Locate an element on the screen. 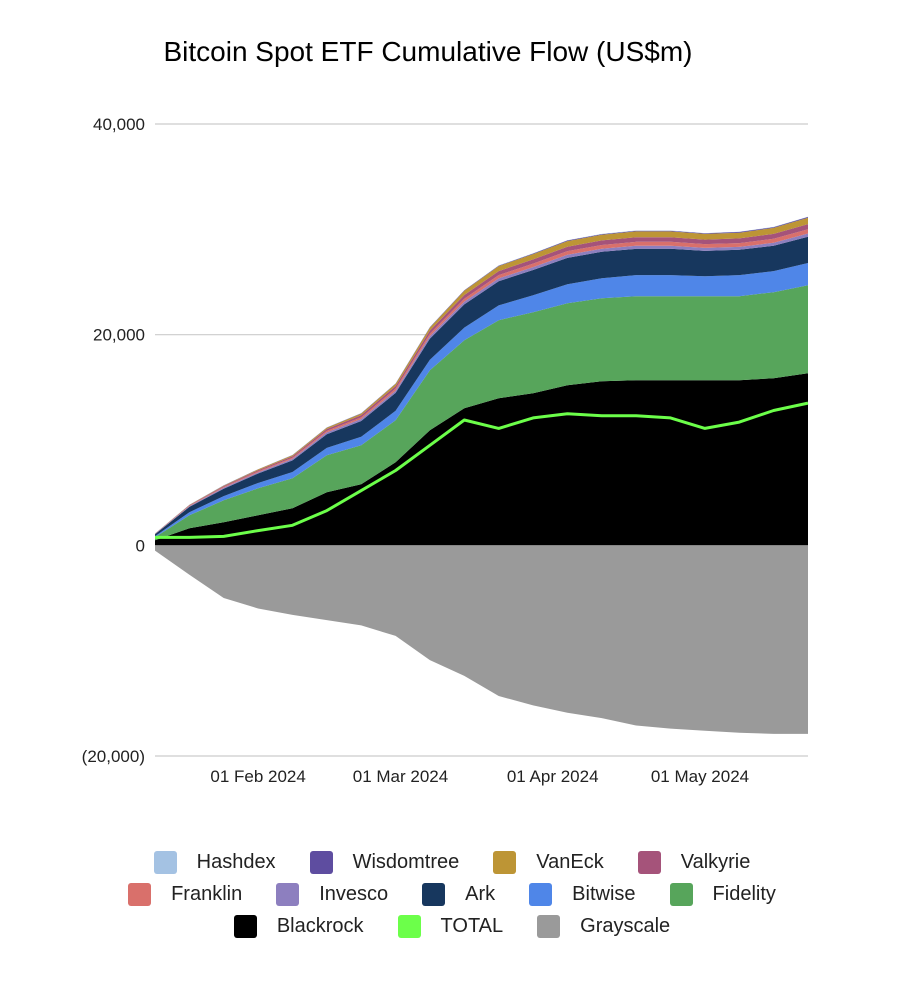  legend-label: TOTAL is located at coordinates (472, 925).